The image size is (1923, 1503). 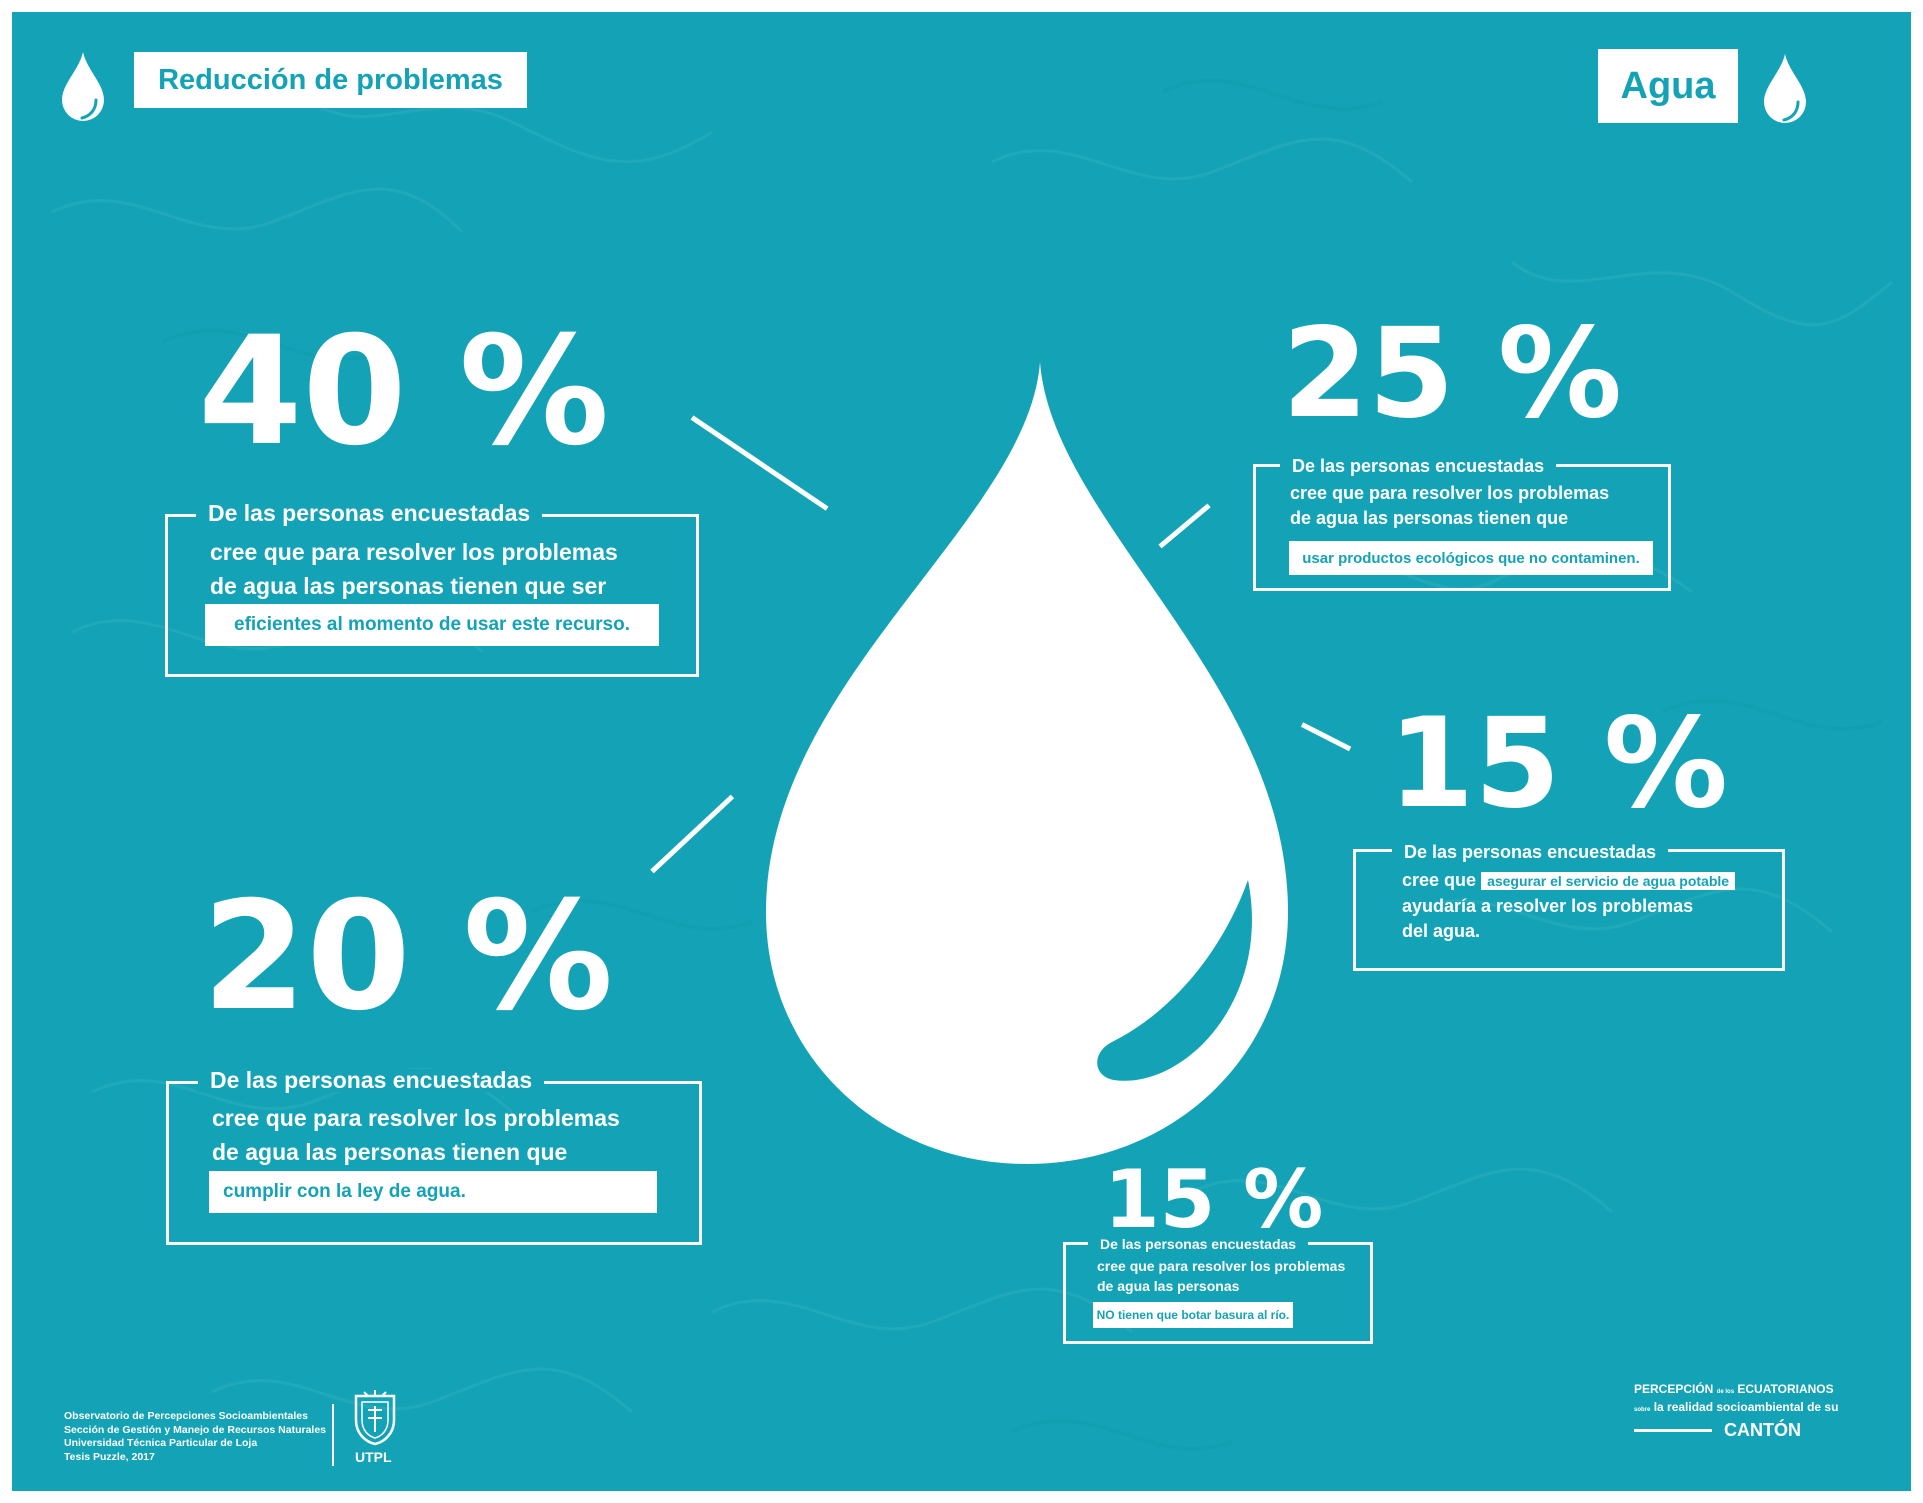 What do you see at coordinates (404, 392) in the screenshot?
I see `stat-percent: 40 %` at bounding box center [404, 392].